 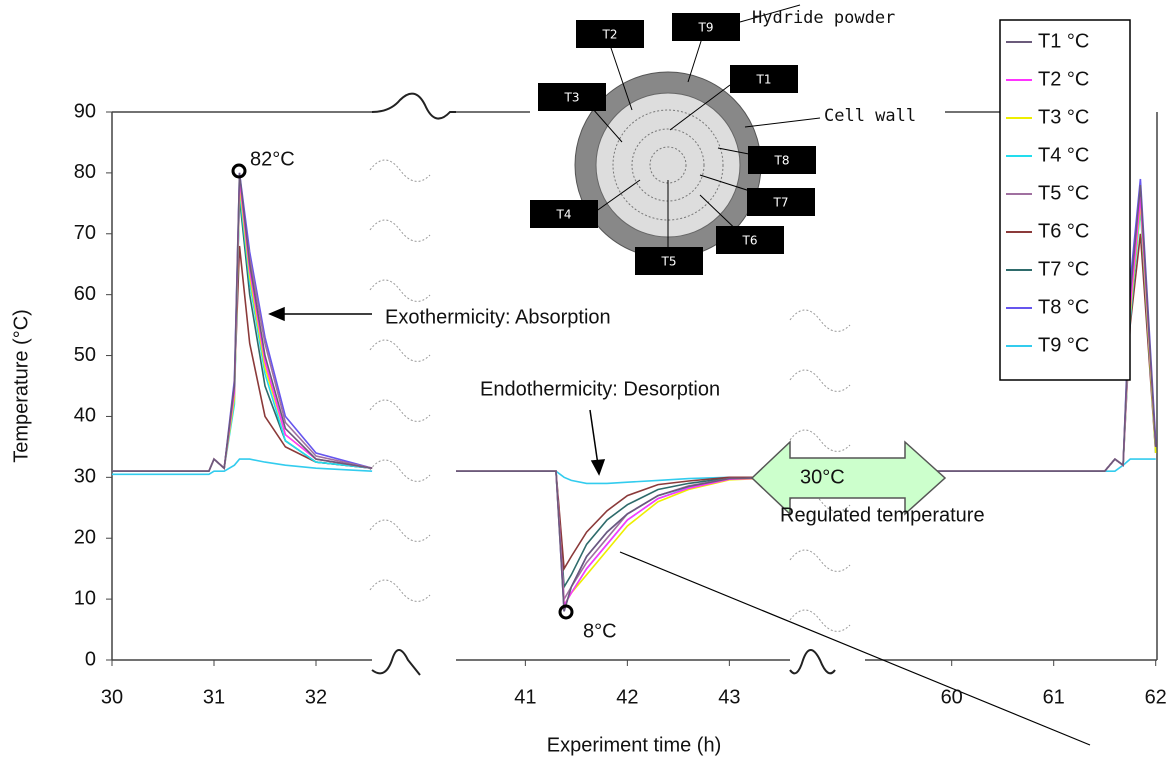 I want to click on y-tick-label: 60, so click(x=85, y=294).